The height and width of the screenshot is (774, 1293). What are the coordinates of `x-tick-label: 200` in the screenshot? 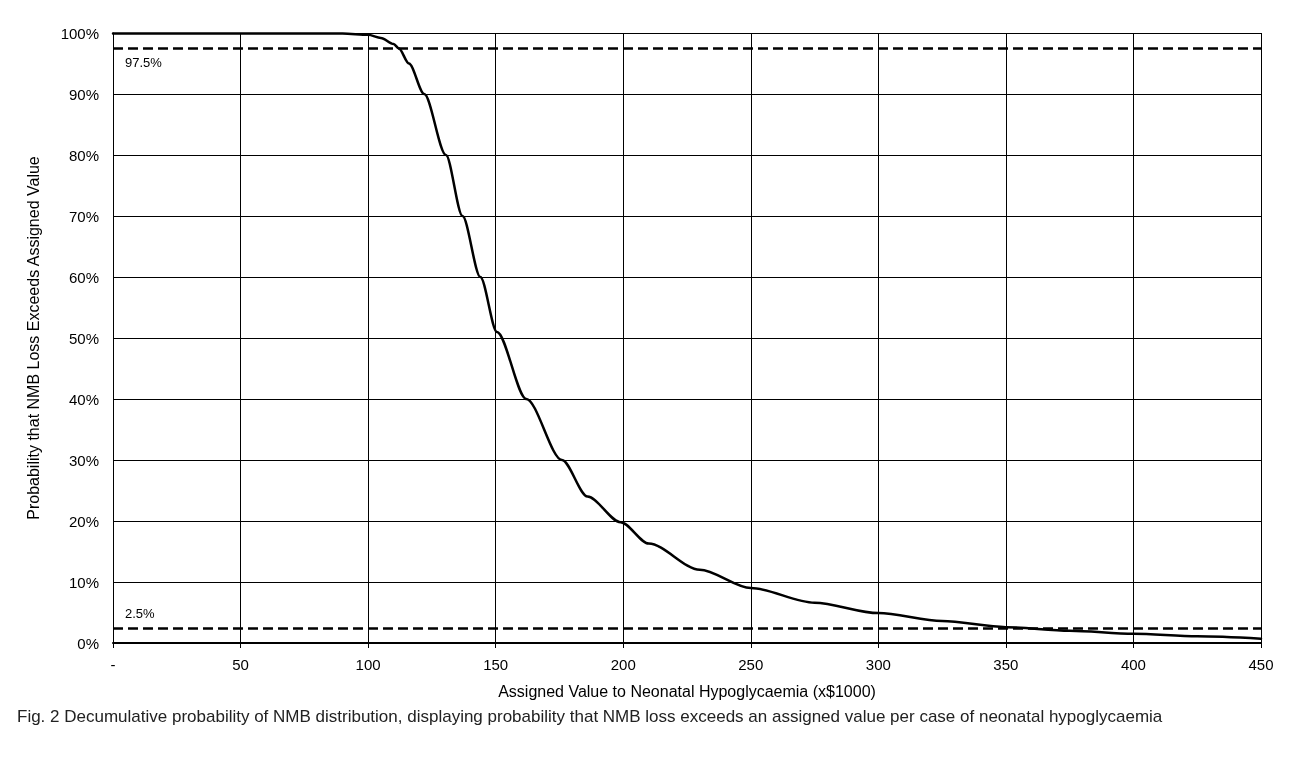 It's located at (623, 664).